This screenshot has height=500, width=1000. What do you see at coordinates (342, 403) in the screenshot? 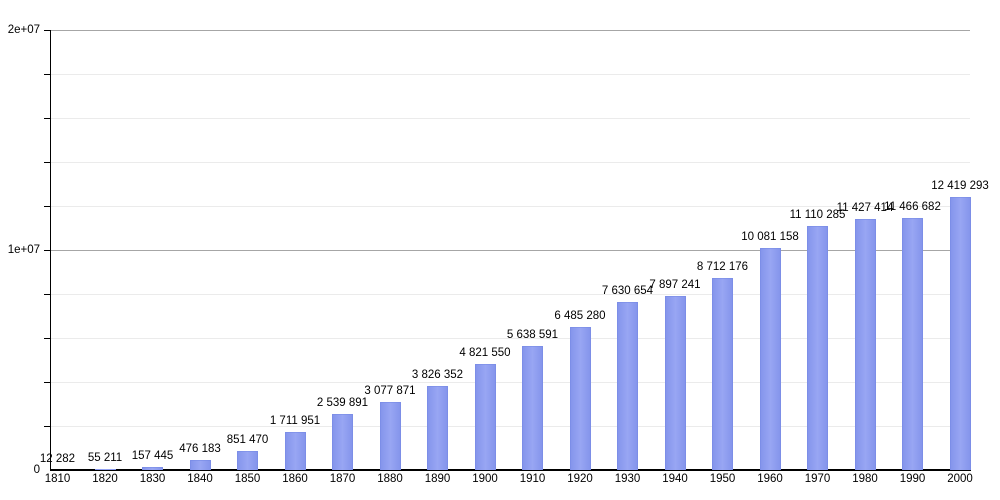
I see `bar-value-label-1870: 2 539 891` at bounding box center [342, 403].